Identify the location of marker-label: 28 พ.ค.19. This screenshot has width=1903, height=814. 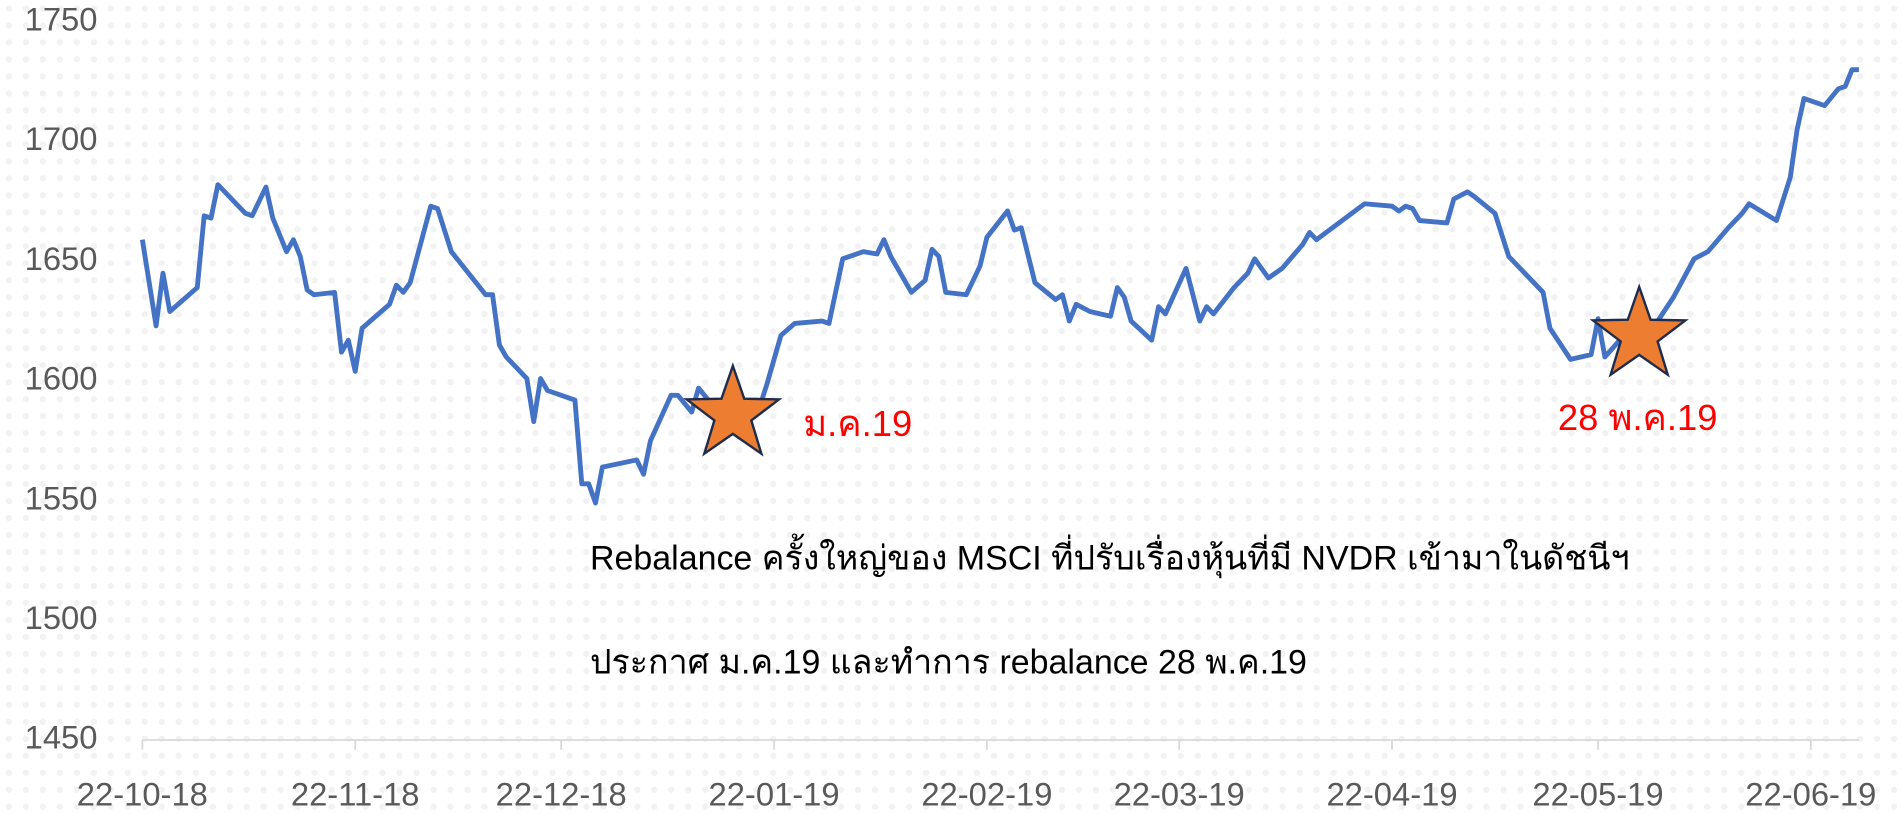
(1638, 417).